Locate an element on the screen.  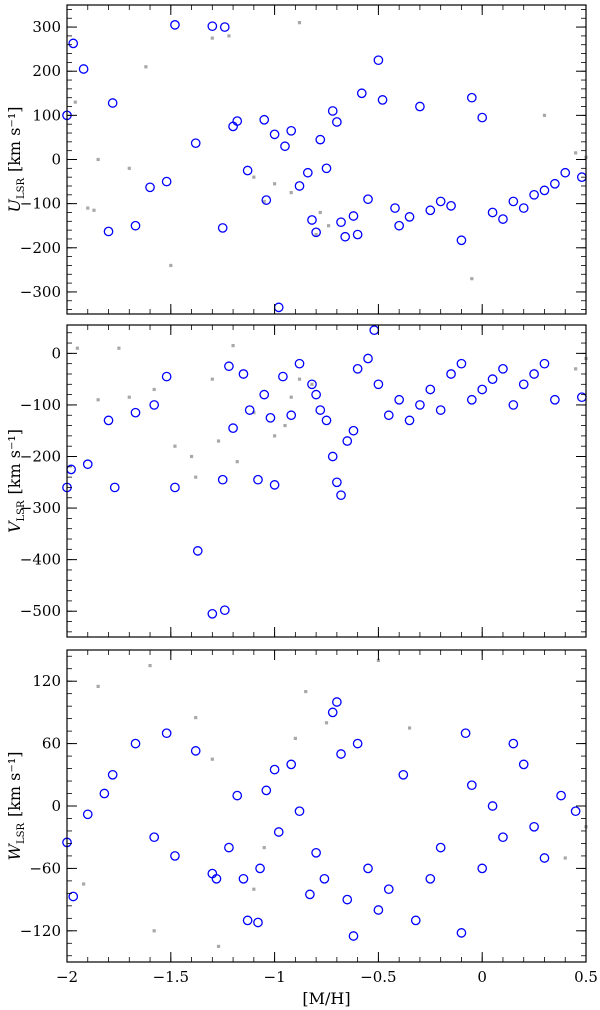
y-tick-label: 100 is located at coordinates (46, 115).